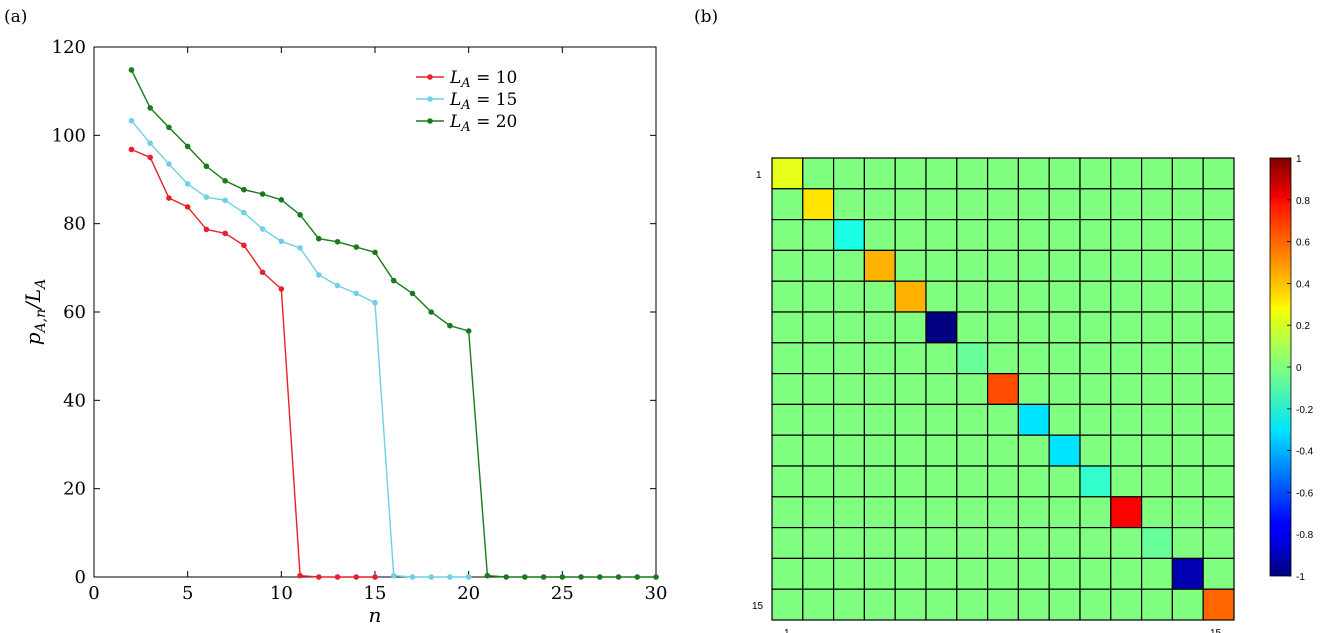 The height and width of the screenshot is (633, 1330). Describe the element at coordinates (787, 630) in the screenshot. I see `col-label-first: 1` at that location.